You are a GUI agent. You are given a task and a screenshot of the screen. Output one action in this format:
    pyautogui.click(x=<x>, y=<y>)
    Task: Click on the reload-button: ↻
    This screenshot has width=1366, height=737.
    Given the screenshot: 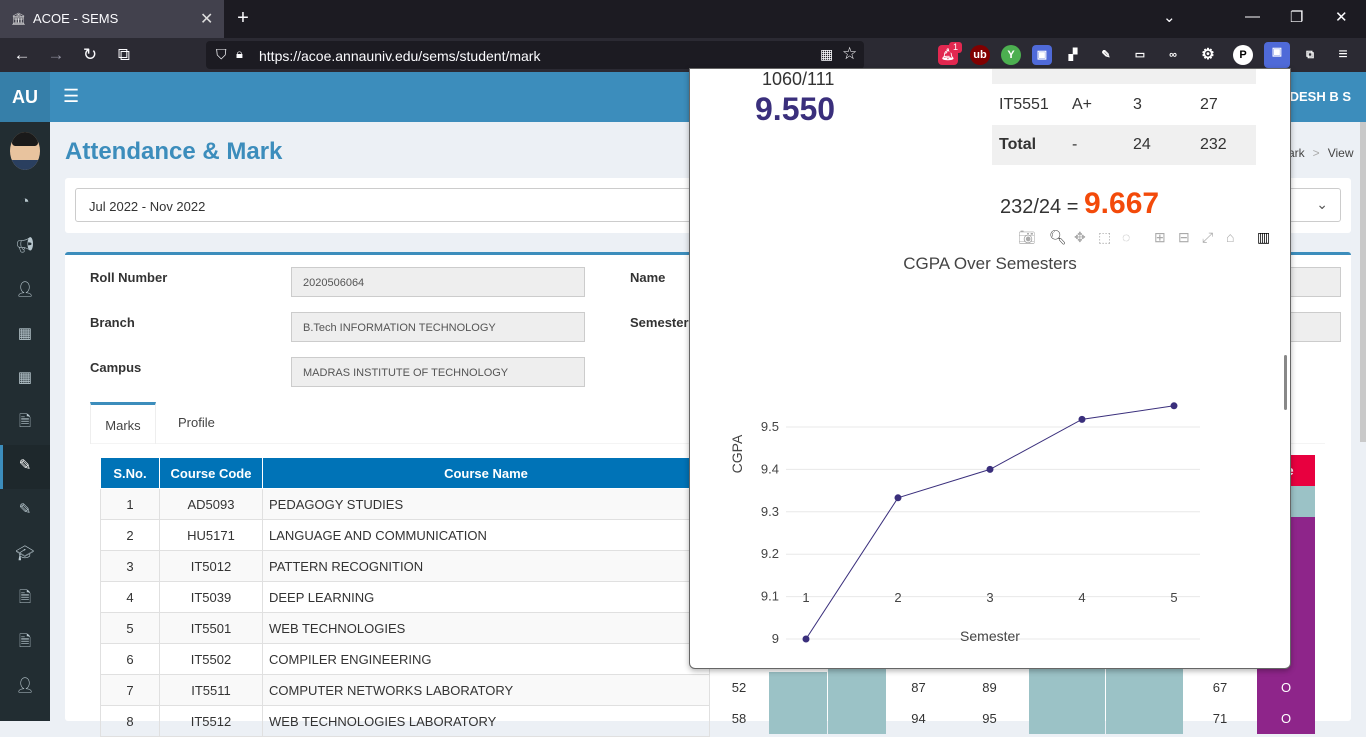 What is the action you would take?
    pyautogui.click(x=90, y=54)
    